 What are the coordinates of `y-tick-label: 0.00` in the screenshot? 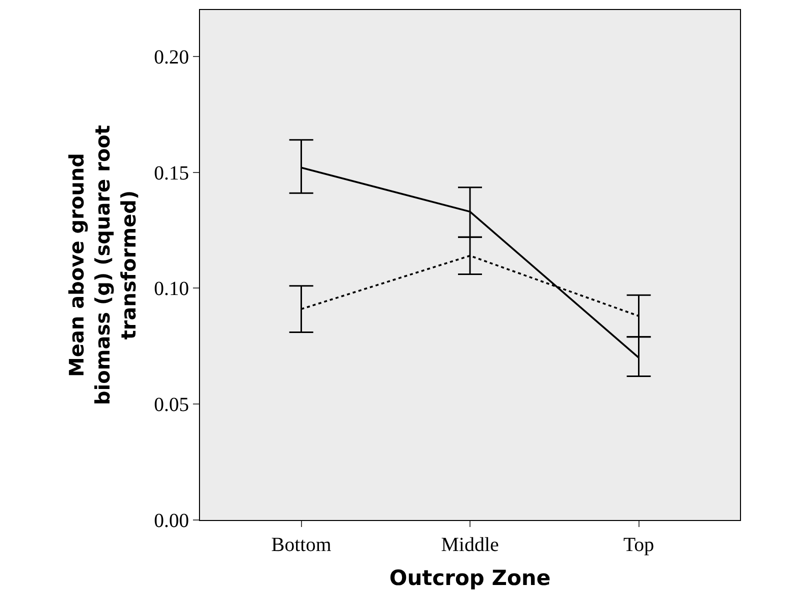 It's located at (171, 521).